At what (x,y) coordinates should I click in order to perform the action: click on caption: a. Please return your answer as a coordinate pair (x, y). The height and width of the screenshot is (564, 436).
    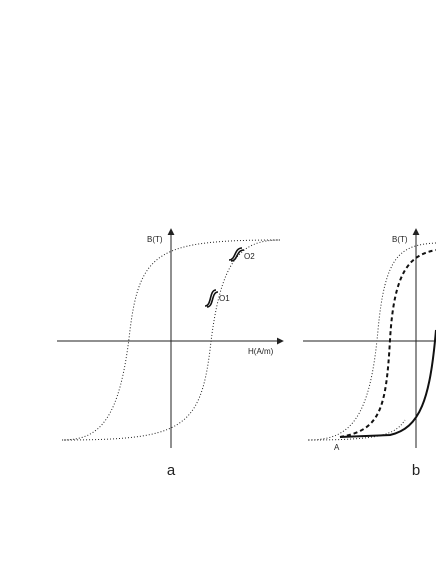
    Looking at the image, I should click on (171, 470).